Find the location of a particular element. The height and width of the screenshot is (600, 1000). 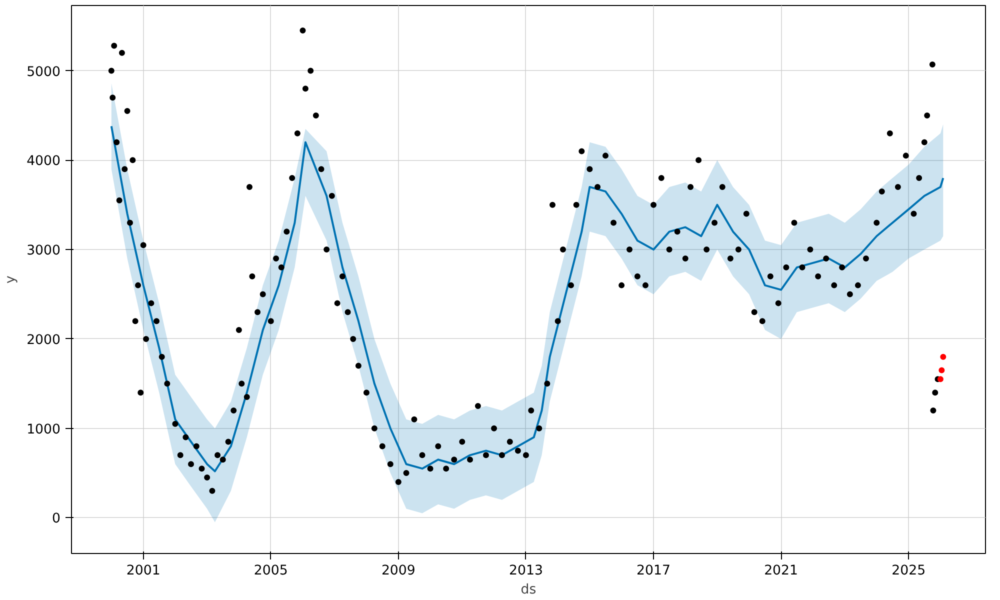

y-tick-label: 5000 is located at coordinates (43, 72).